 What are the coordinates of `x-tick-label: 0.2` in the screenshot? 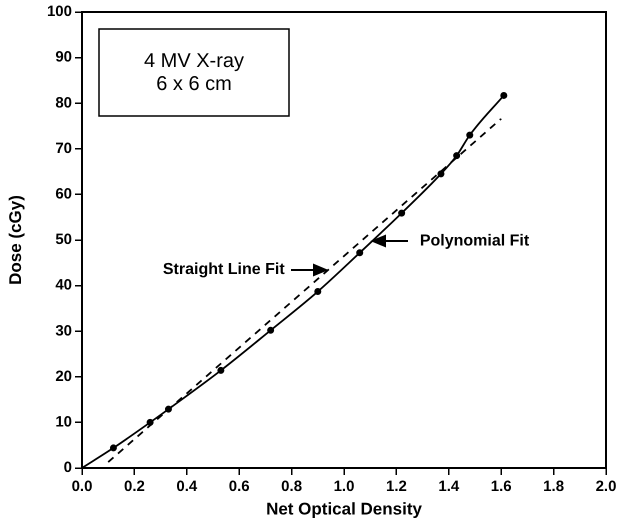 It's located at (134, 487).